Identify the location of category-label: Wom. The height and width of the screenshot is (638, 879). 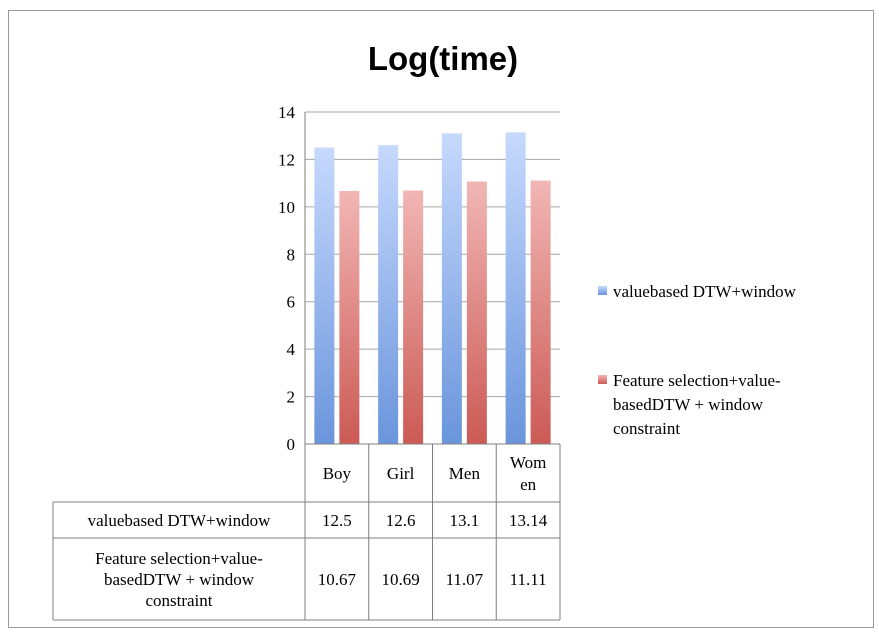
(528, 462).